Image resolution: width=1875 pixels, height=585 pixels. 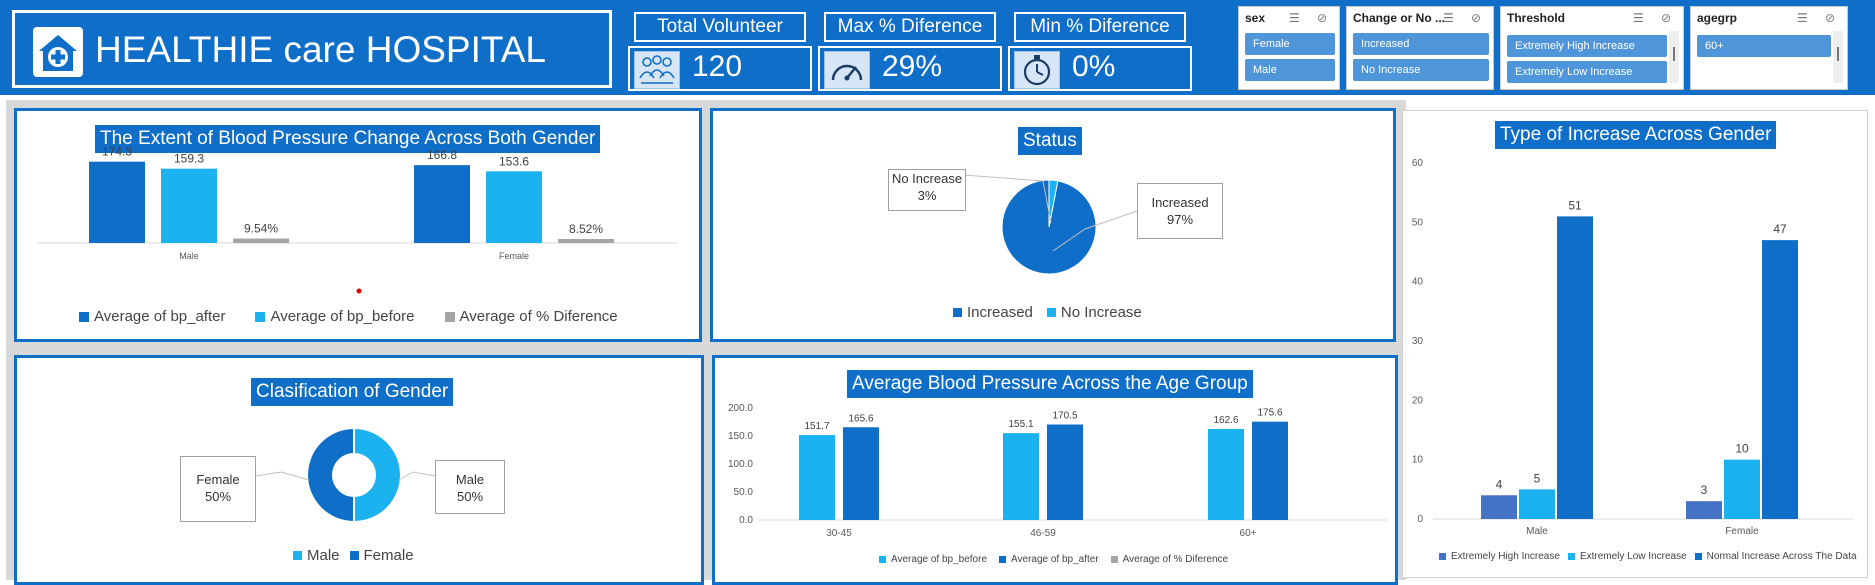 What do you see at coordinates (1781, 556) in the screenshot?
I see `legend-label: Normal Increase Across The Data` at bounding box center [1781, 556].